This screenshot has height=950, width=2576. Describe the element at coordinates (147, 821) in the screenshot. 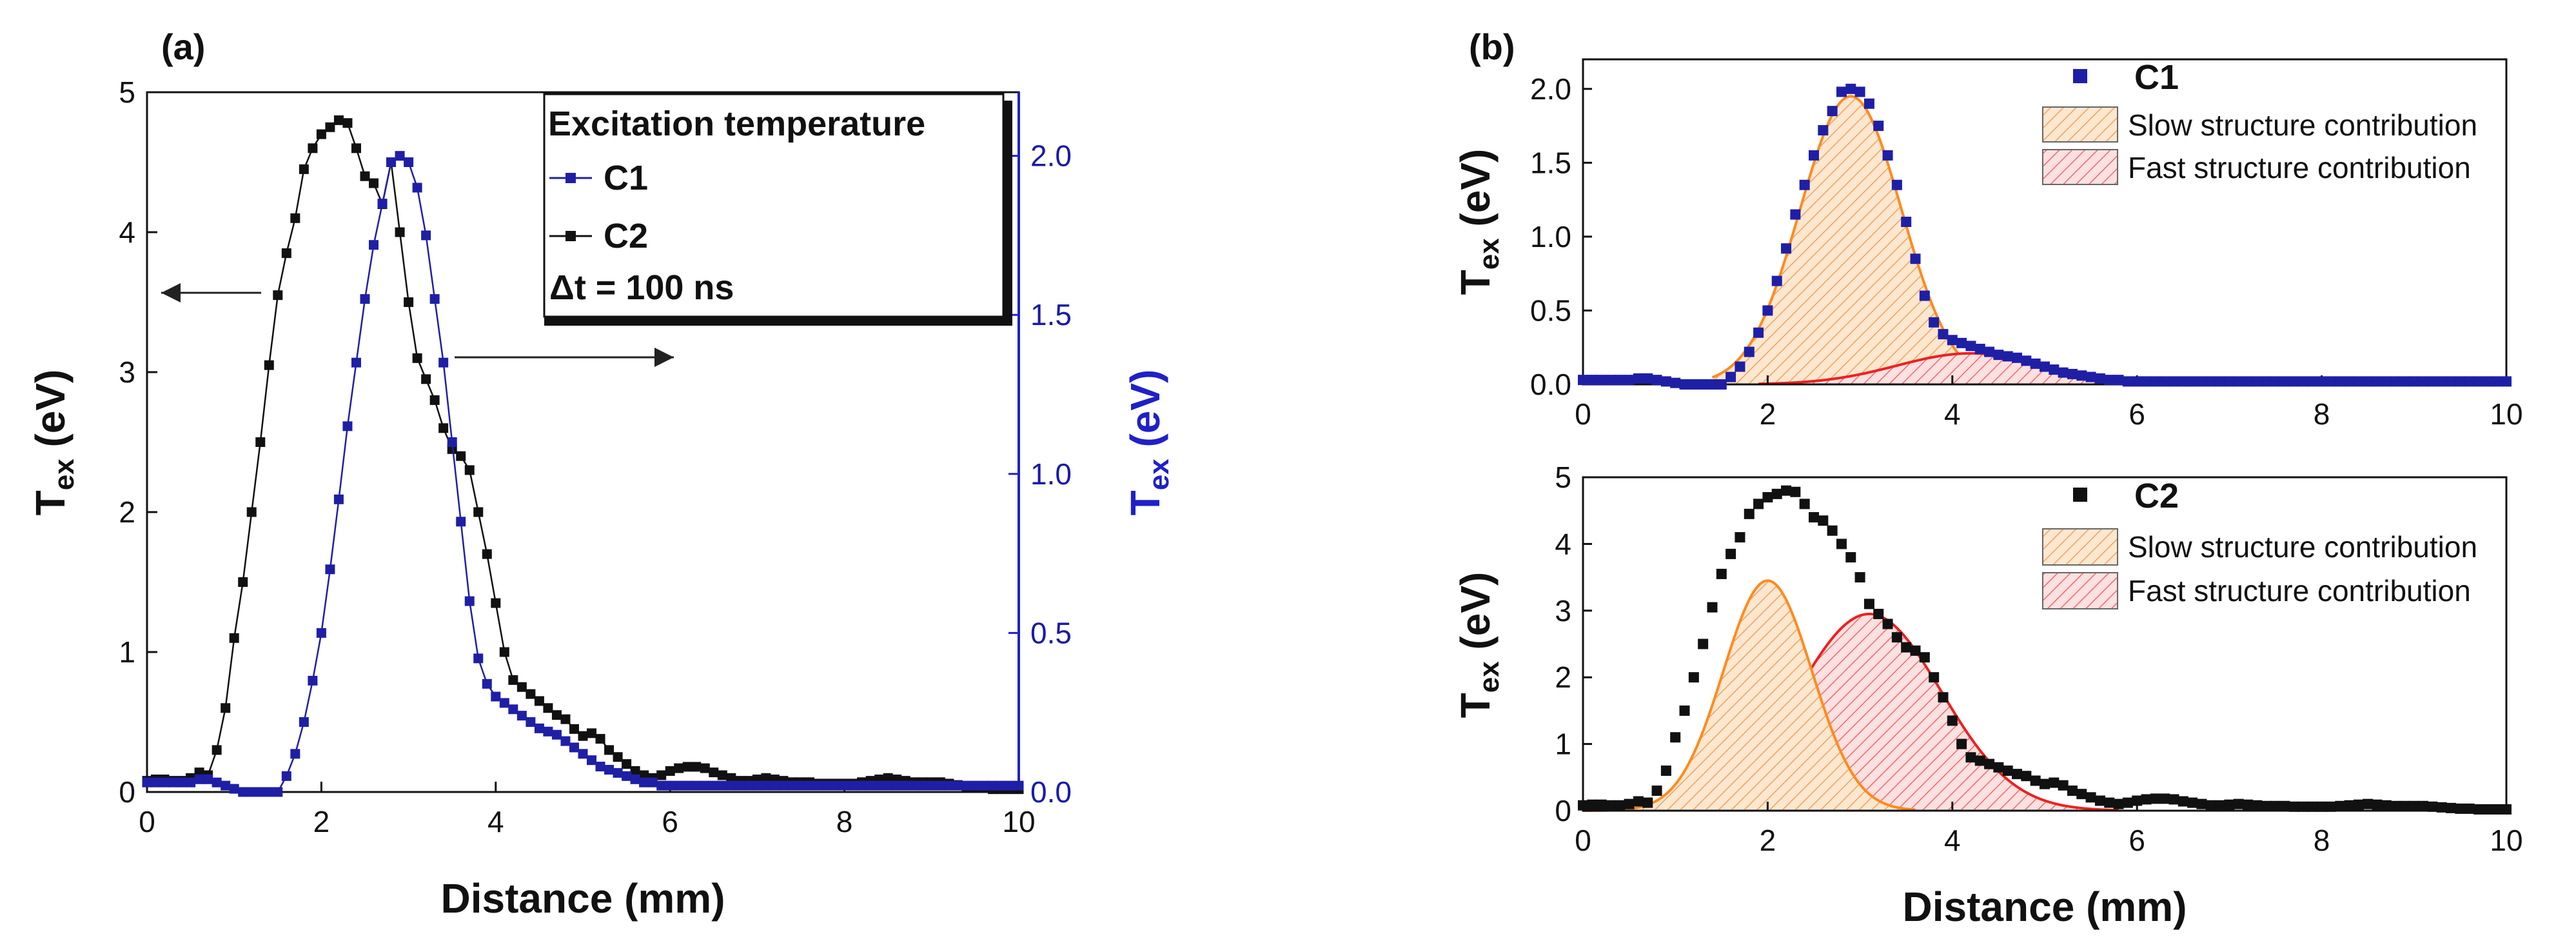

I see `panel-a-x-tick-label-0: 0` at that location.